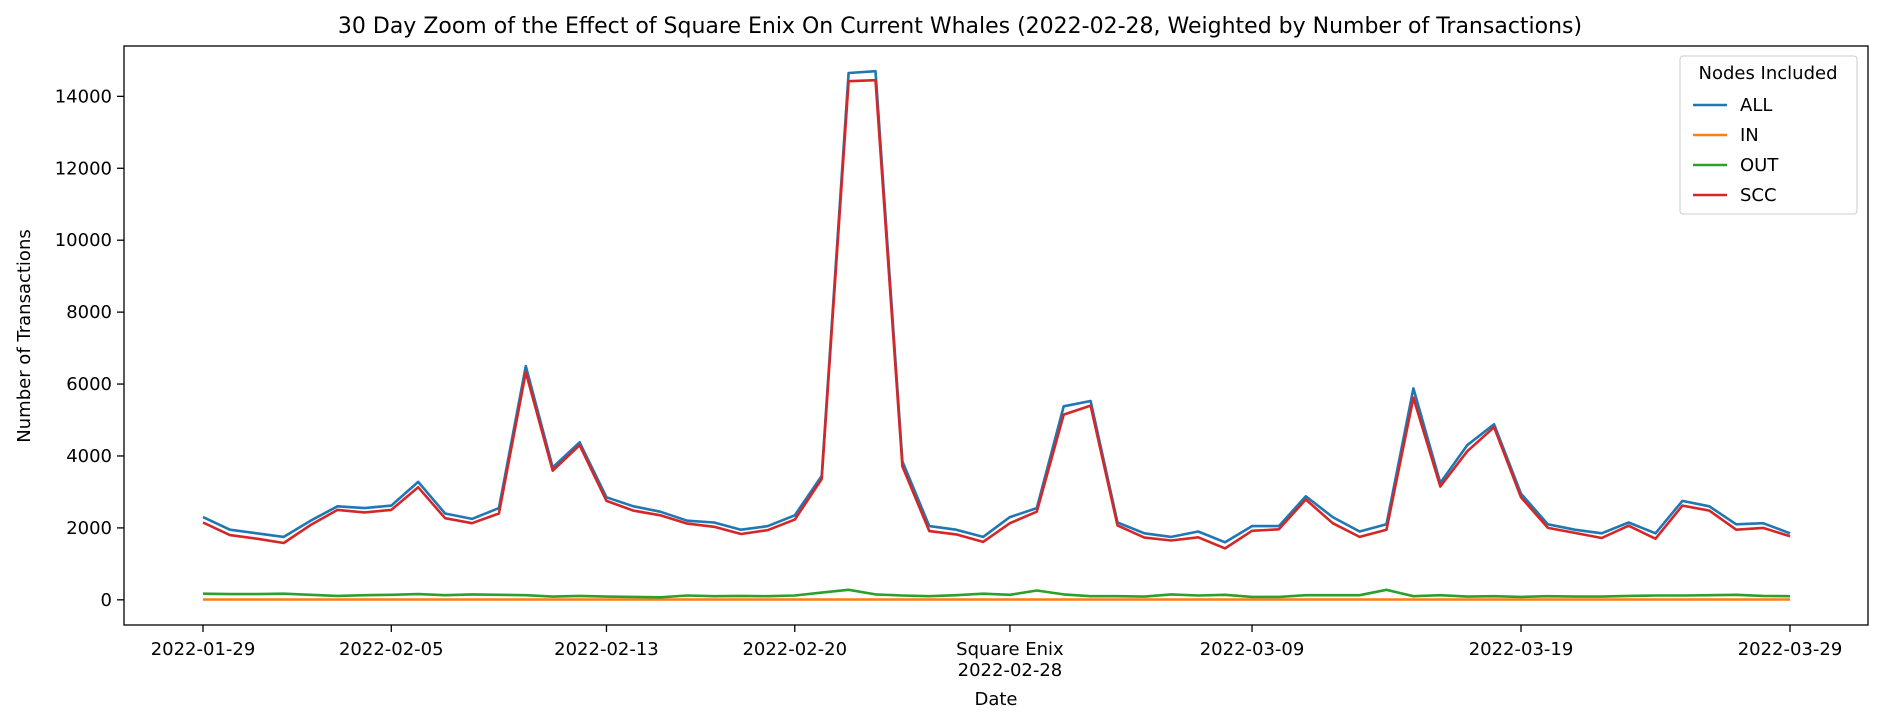  I want to click on y-tick-label: 14000, so click(83, 96).